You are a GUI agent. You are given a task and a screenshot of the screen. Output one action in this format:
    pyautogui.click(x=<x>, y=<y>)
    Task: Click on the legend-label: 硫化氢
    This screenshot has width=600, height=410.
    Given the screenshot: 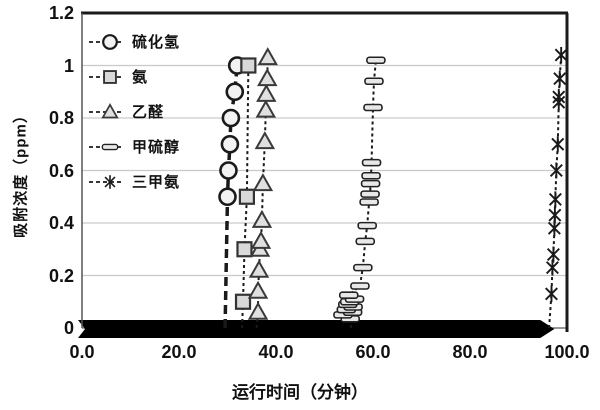 What is the action you would take?
    pyautogui.click(x=156, y=42)
    